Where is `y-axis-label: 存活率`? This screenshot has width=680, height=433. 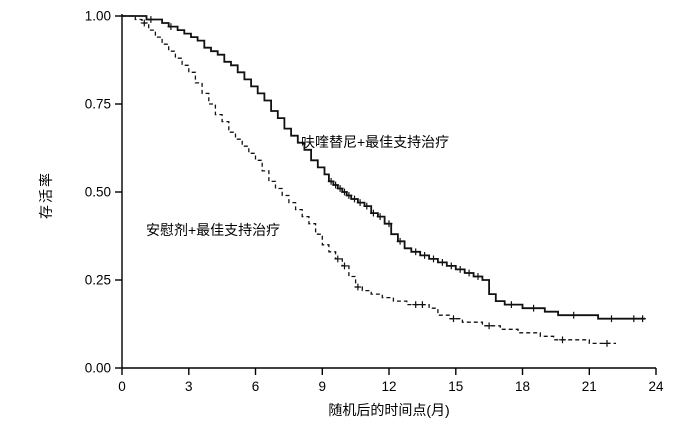 y-axis-label: 存活率 is located at coordinates (46, 195).